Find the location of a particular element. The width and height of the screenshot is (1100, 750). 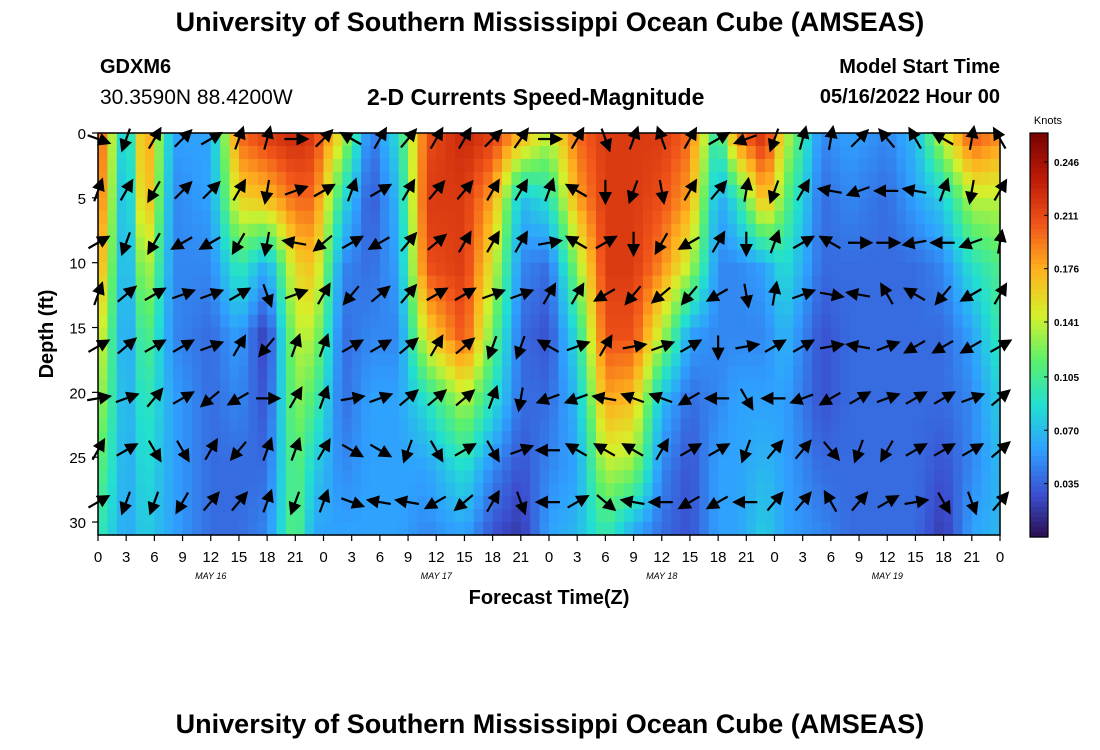

x-tick-label: 6 is located at coordinates (380, 557).